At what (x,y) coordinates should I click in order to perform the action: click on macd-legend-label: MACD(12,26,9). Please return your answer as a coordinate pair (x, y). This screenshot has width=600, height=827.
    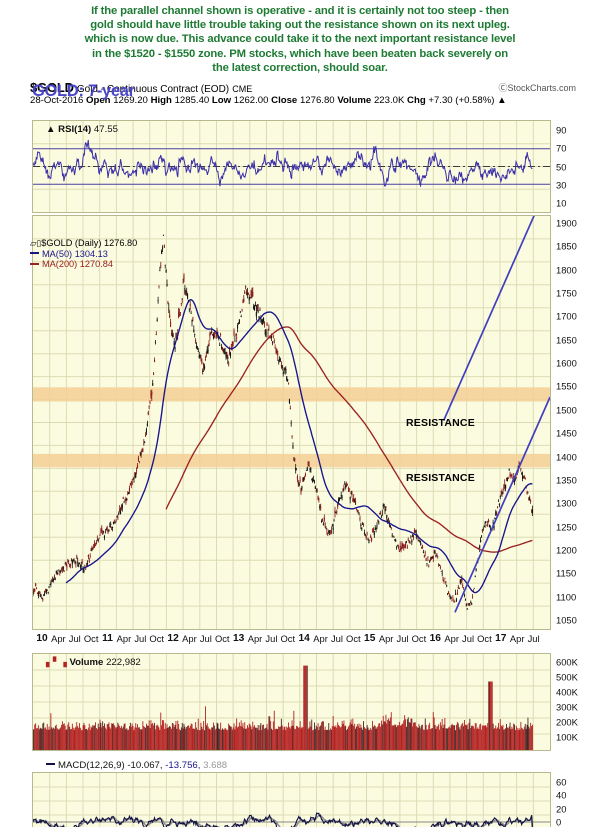
    Looking at the image, I should click on (91, 765).